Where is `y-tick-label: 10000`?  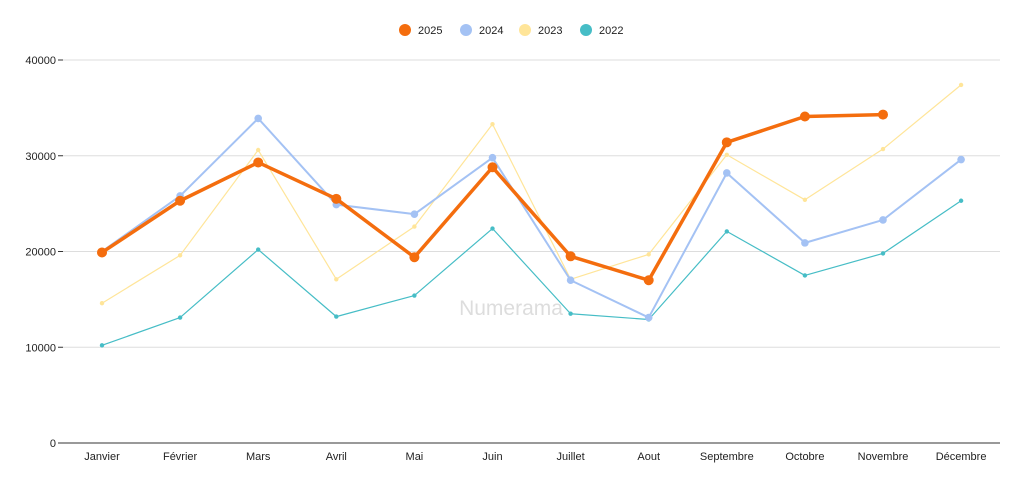 y-tick-label: 10000 is located at coordinates (40, 348).